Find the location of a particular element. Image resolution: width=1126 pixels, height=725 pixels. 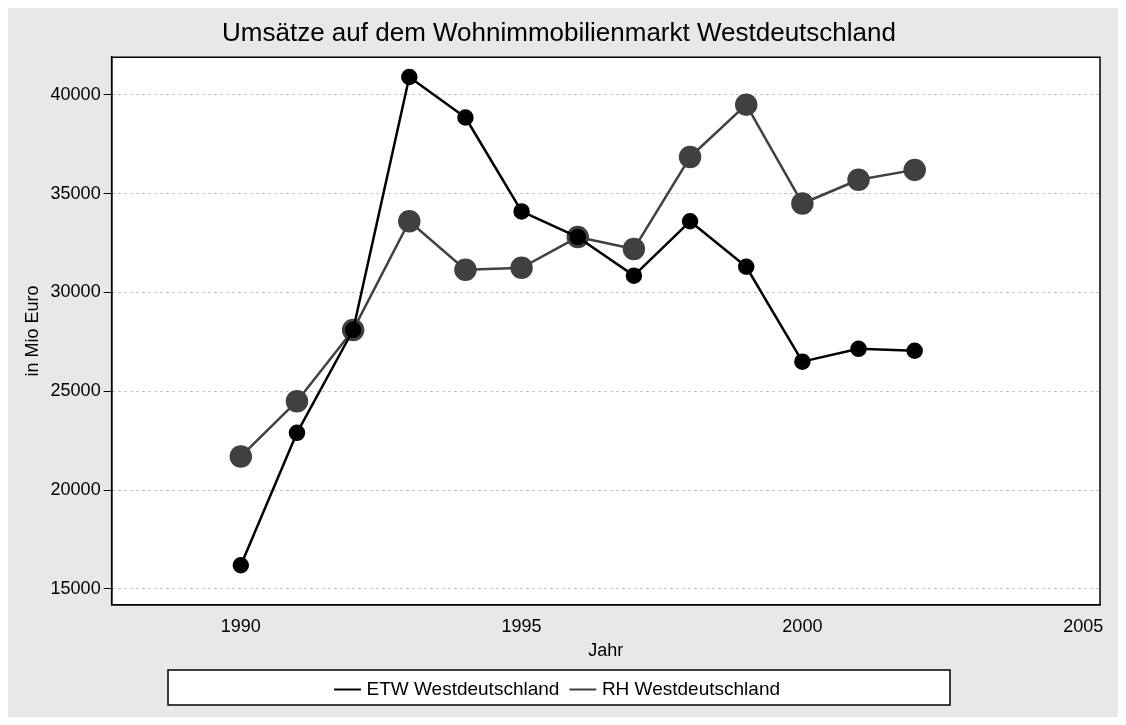

legend-label: ETW Westdeutschland is located at coordinates (463, 688).